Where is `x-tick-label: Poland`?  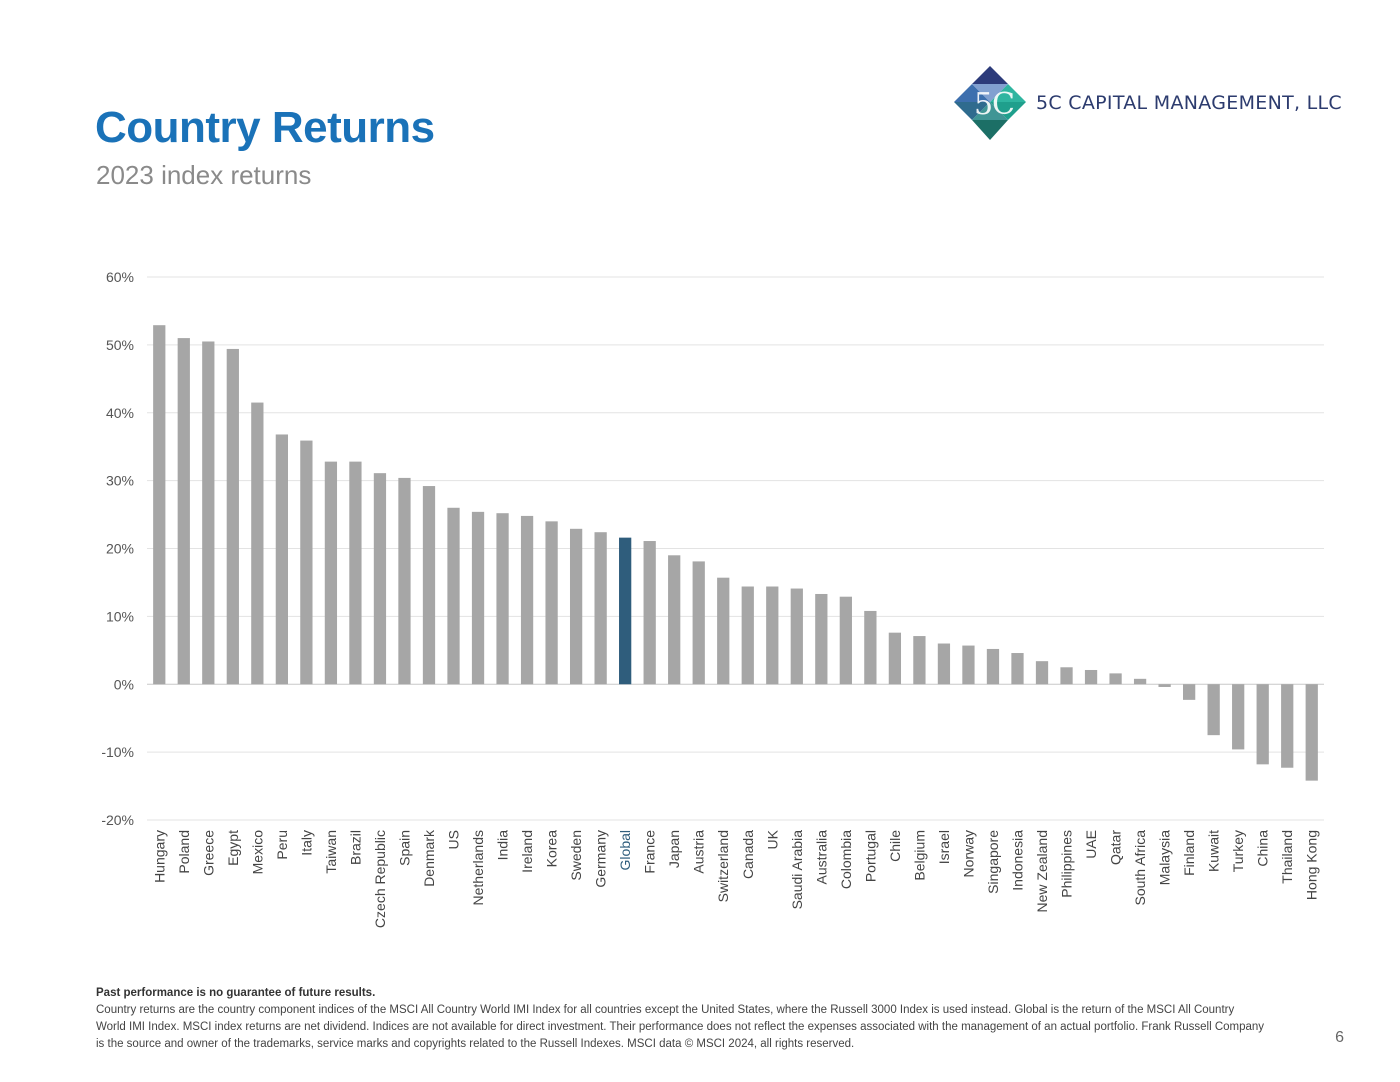
x-tick-label: Poland is located at coordinates (184, 852).